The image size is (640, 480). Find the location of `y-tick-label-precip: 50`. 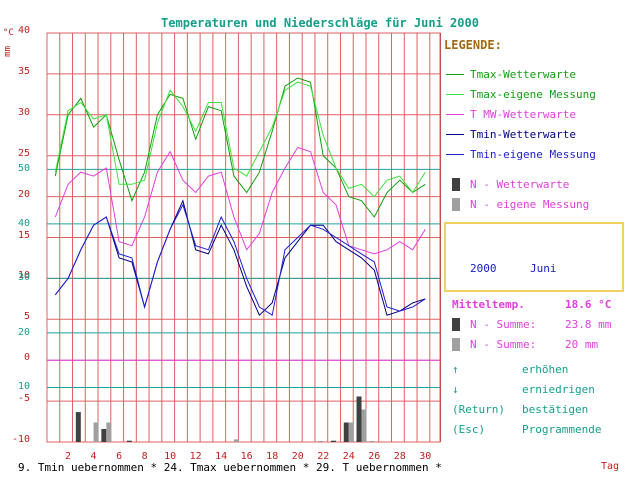

y-tick-label-precip: 50 is located at coordinates (23, 169).